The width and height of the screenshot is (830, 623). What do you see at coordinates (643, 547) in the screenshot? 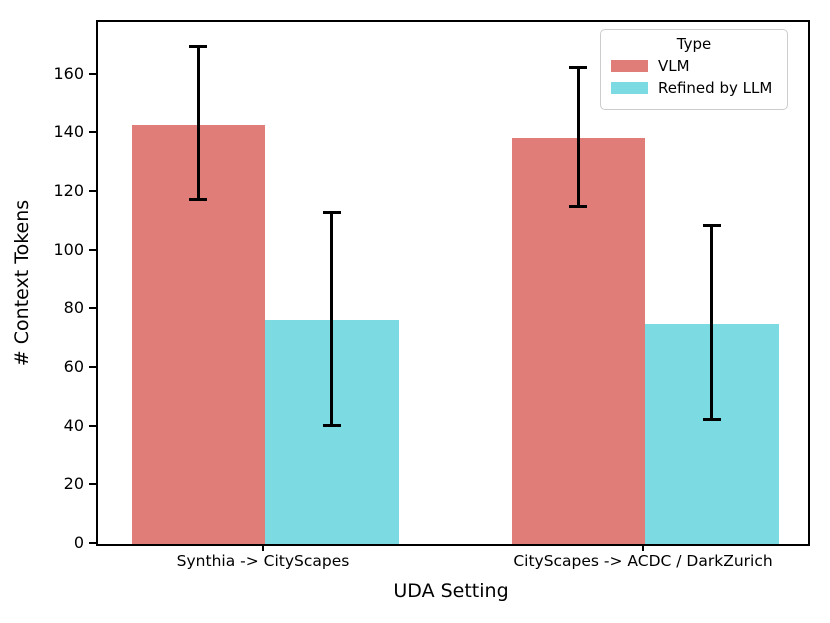
I see `x-tick-mark-cityscapes-acdc-darkzurich` at bounding box center [643, 547].